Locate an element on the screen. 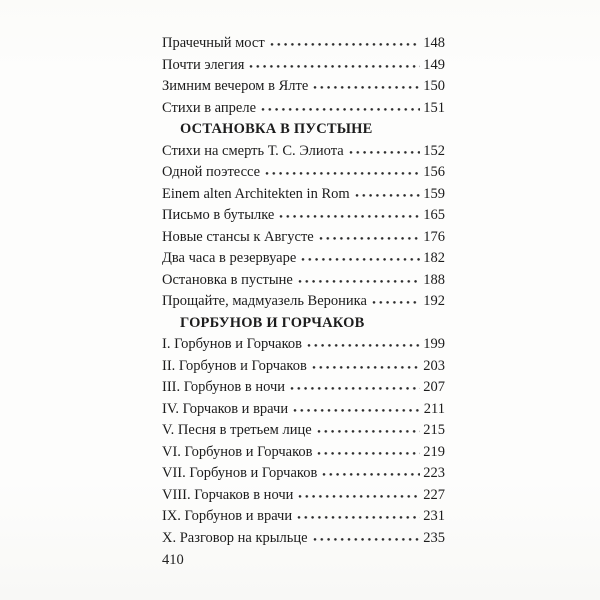 Image resolution: width=600 pixels, height=600 pixels. toc-entry-page: 188 is located at coordinates (434, 279).